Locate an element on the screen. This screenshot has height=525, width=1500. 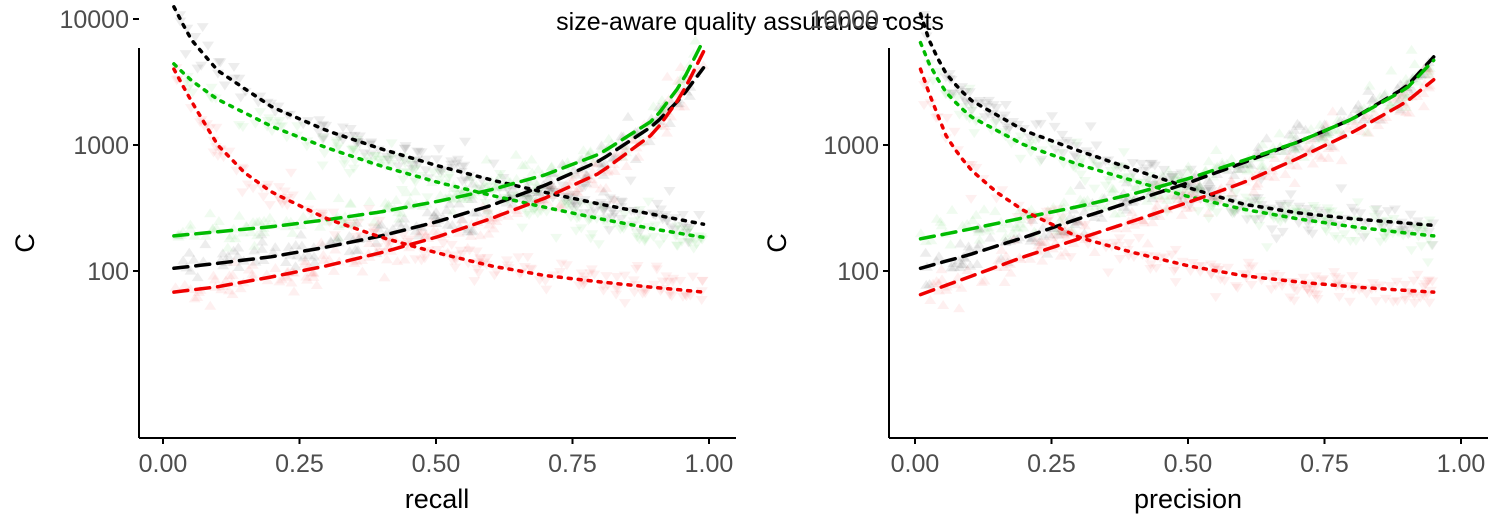
figure-title: size-aware quality assurance costs is located at coordinates (750, 22).